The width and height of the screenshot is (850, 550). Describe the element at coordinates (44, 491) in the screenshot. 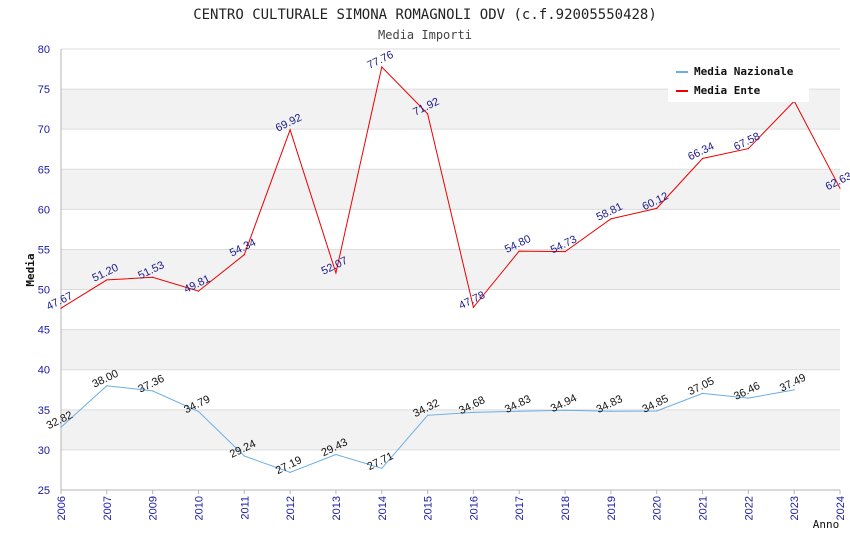

I see `y-tick-label: 25` at that location.